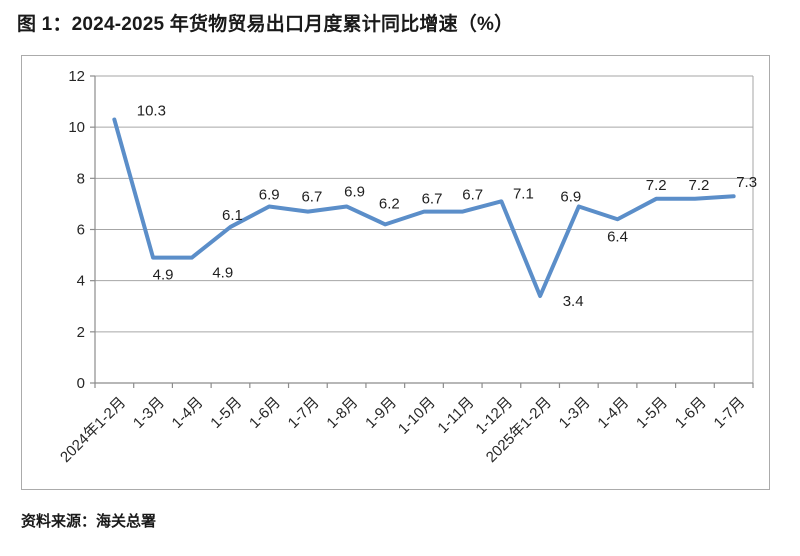  Describe the element at coordinates (232, 215) in the screenshot. I see `data-point-label: 6.1` at that location.